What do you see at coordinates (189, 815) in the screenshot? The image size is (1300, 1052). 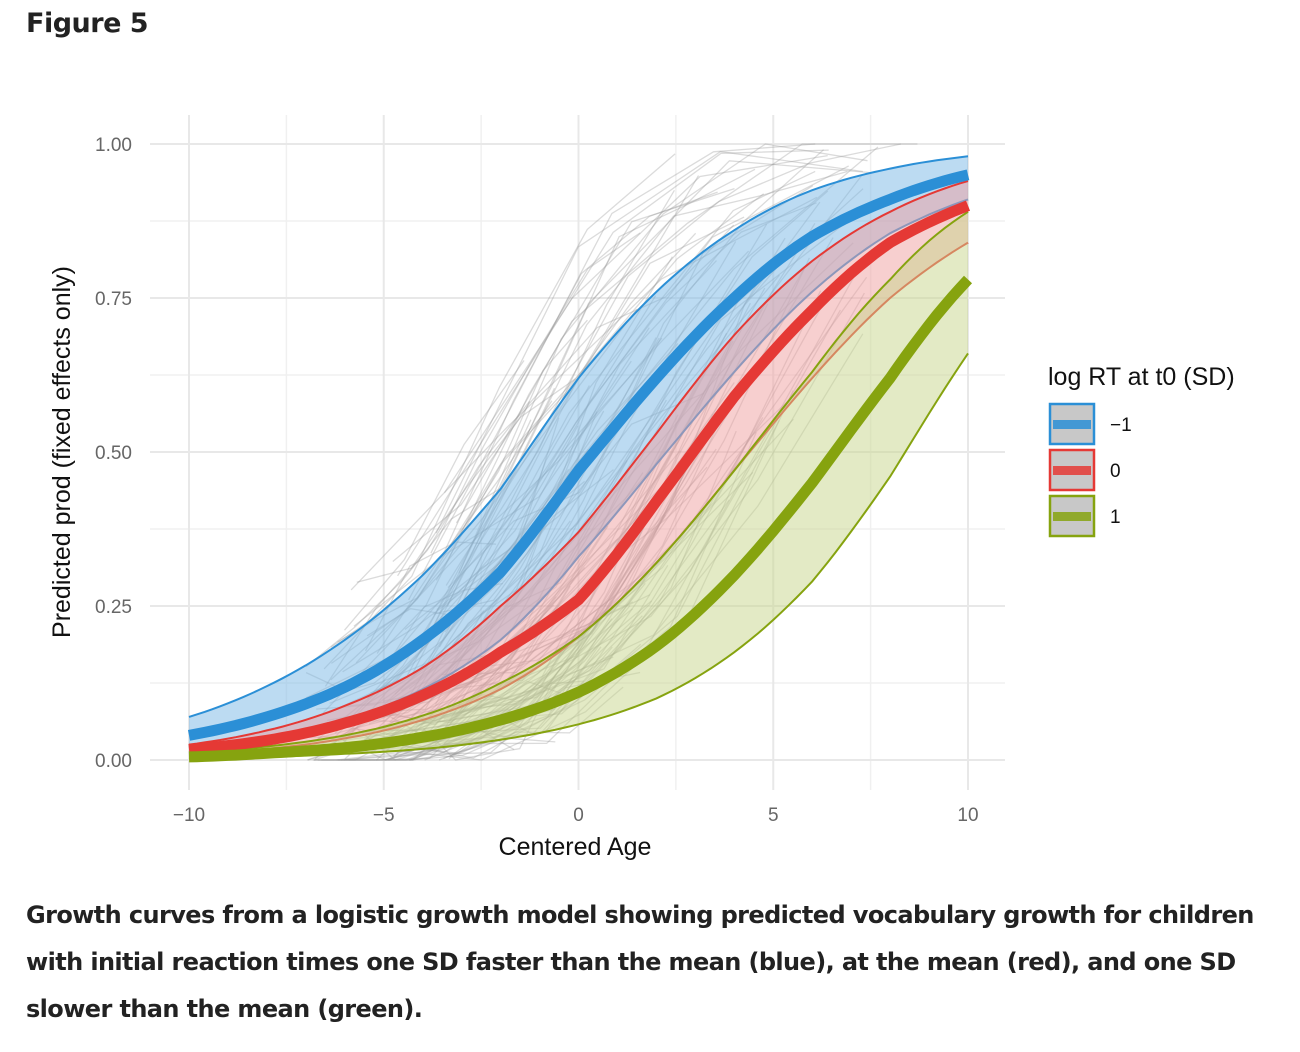 I see `x-tick-label: −10` at bounding box center [189, 815].